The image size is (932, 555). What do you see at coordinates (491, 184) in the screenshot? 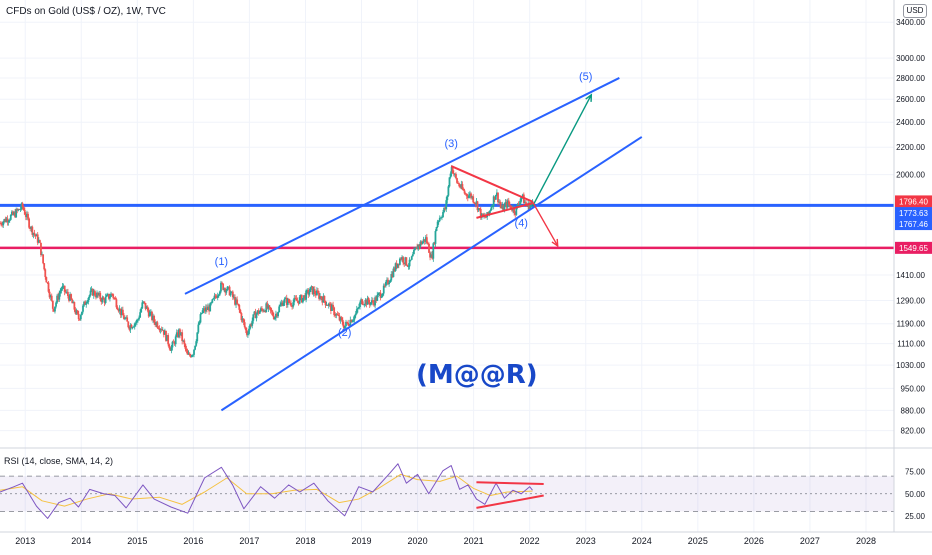
I see `triangle-upper-line` at bounding box center [491, 184].